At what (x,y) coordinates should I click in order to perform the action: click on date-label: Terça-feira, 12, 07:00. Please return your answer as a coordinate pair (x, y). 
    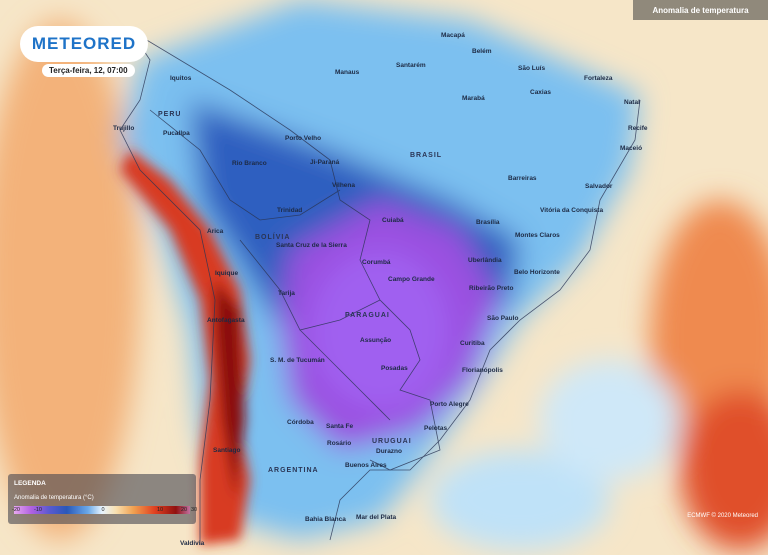
    Looking at the image, I should click on (88, 70).